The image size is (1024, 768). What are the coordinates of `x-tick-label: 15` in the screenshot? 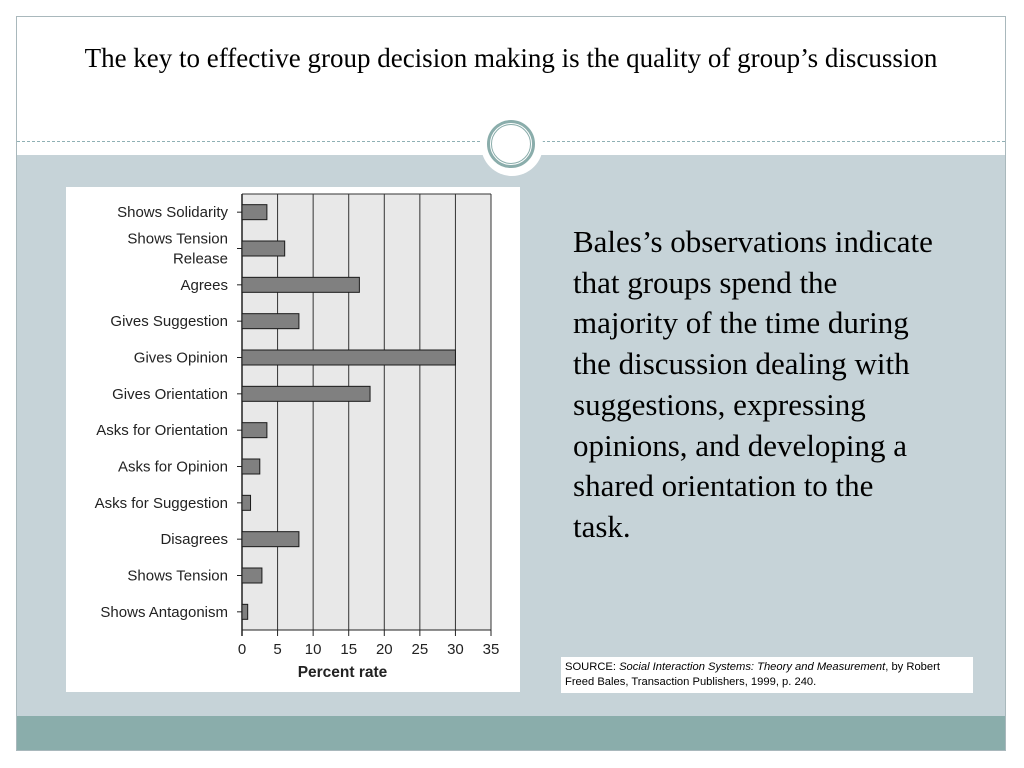 It's located at (348, 649).